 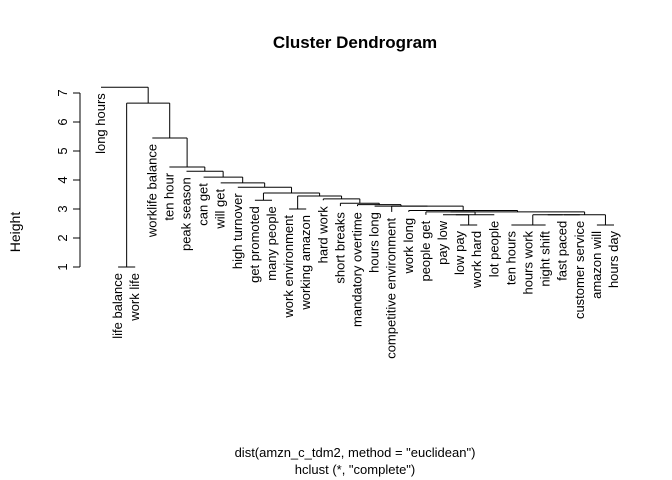 I want to click on leaf-label: get promoted, so click(x=254, y=244).